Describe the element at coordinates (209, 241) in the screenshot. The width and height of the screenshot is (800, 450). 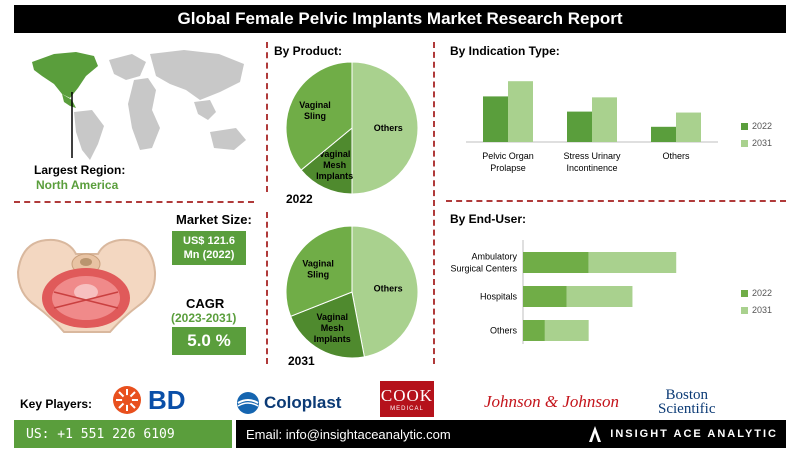
I see `market-size-line1: US$ 121.6` at that location.